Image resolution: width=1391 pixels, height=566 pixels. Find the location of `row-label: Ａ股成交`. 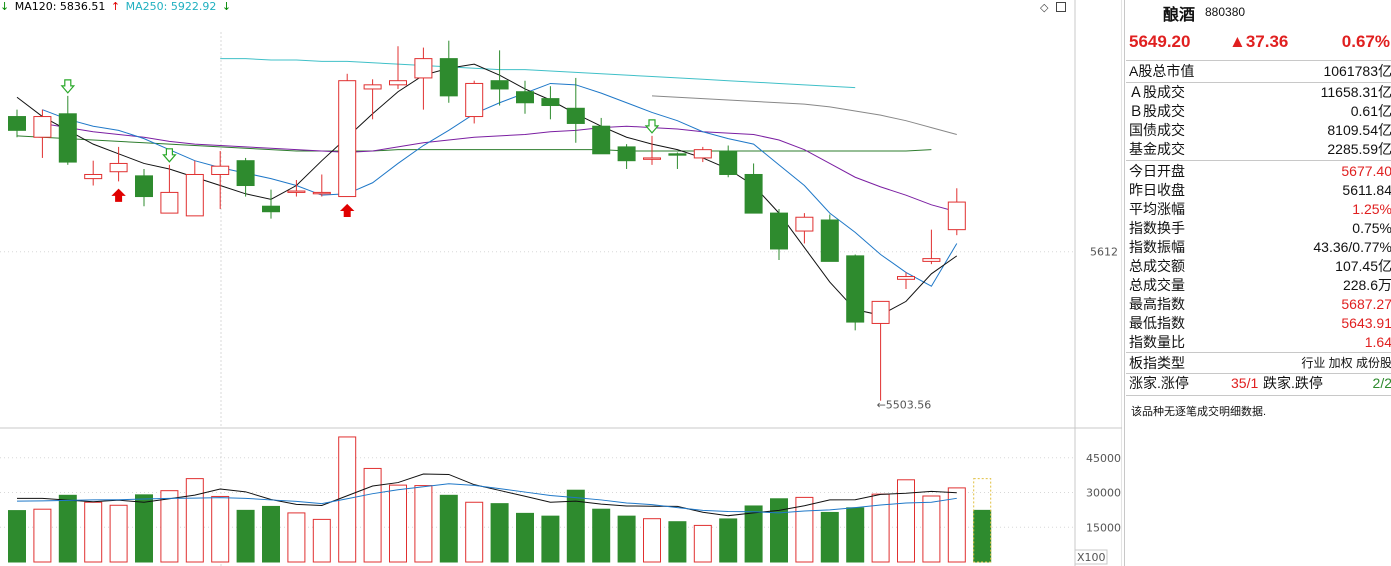

row-label: Ａ股成交 is located at coordinates (1157, 92).